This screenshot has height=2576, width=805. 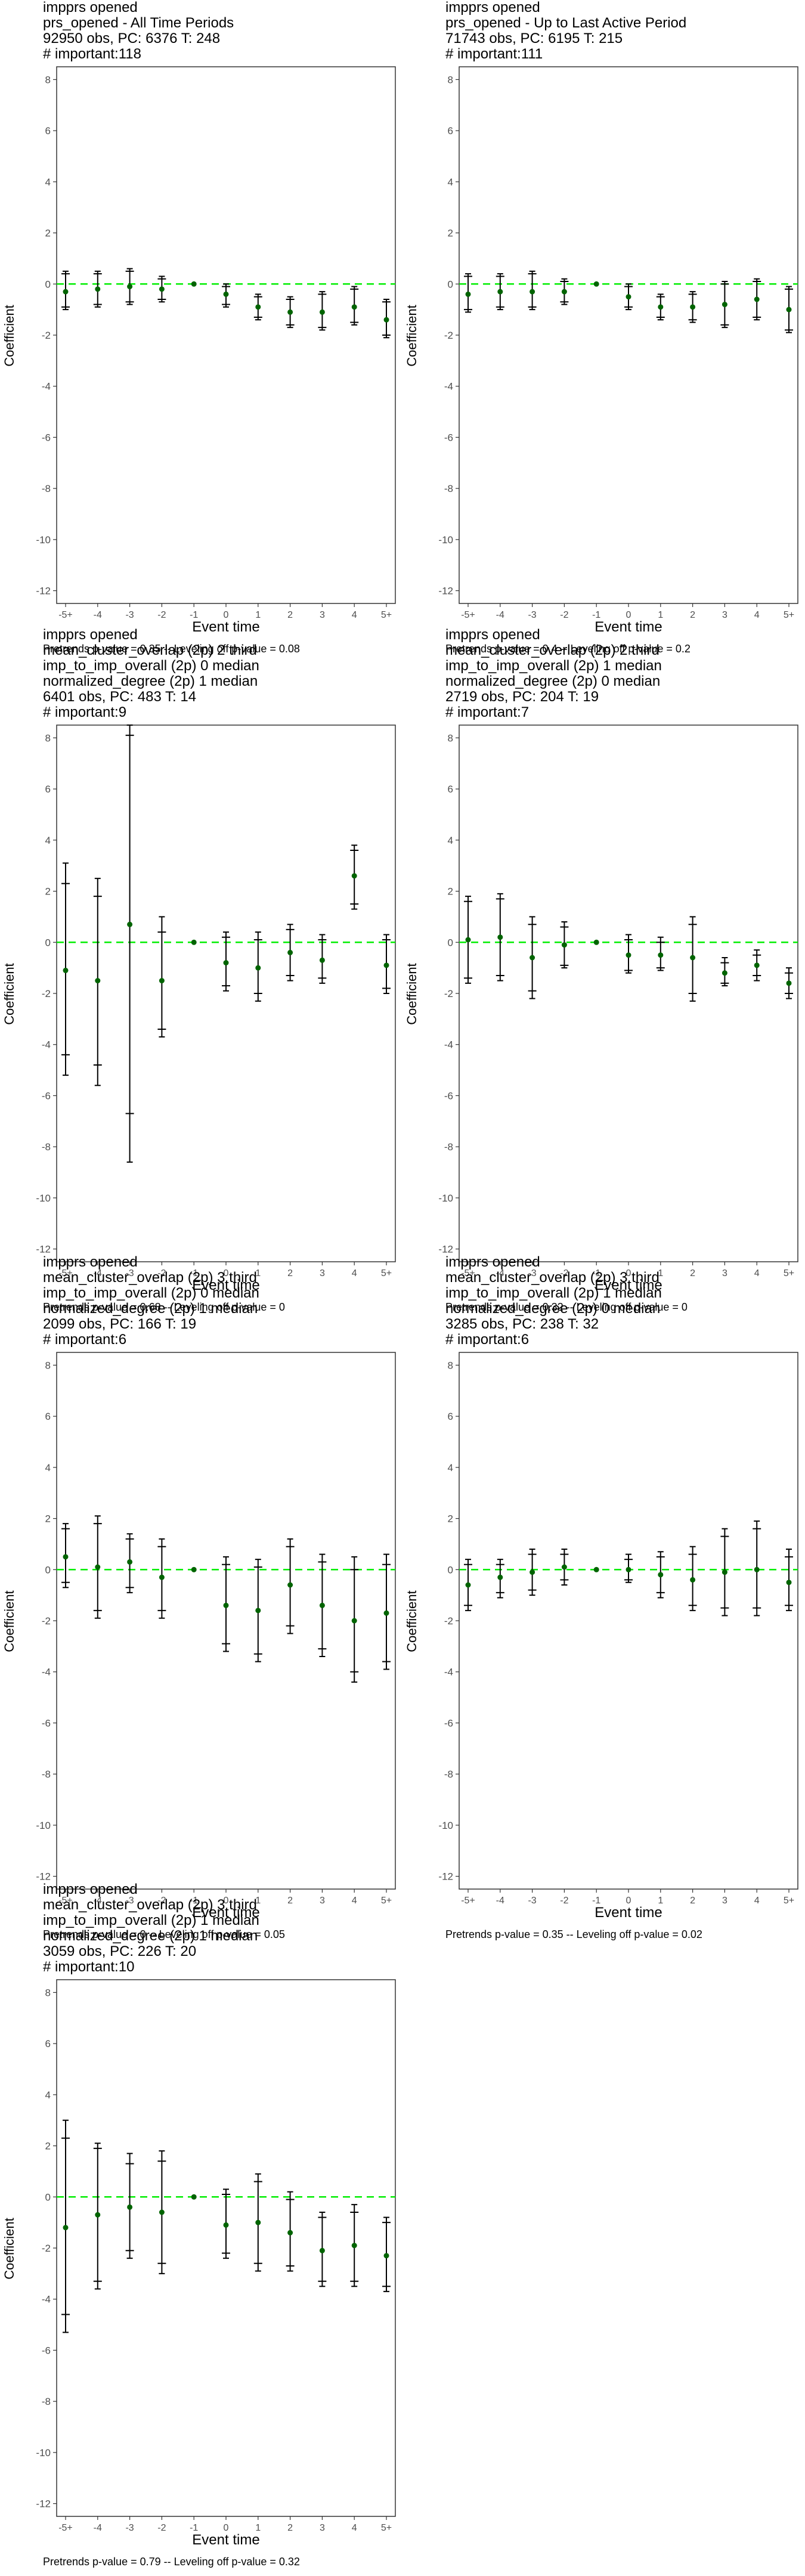 What do you see at coordinates (138, 23) in the screenshot?
I see `chart-title-line: prs_opened - All Time Periods` at bounding box center [138, 23].